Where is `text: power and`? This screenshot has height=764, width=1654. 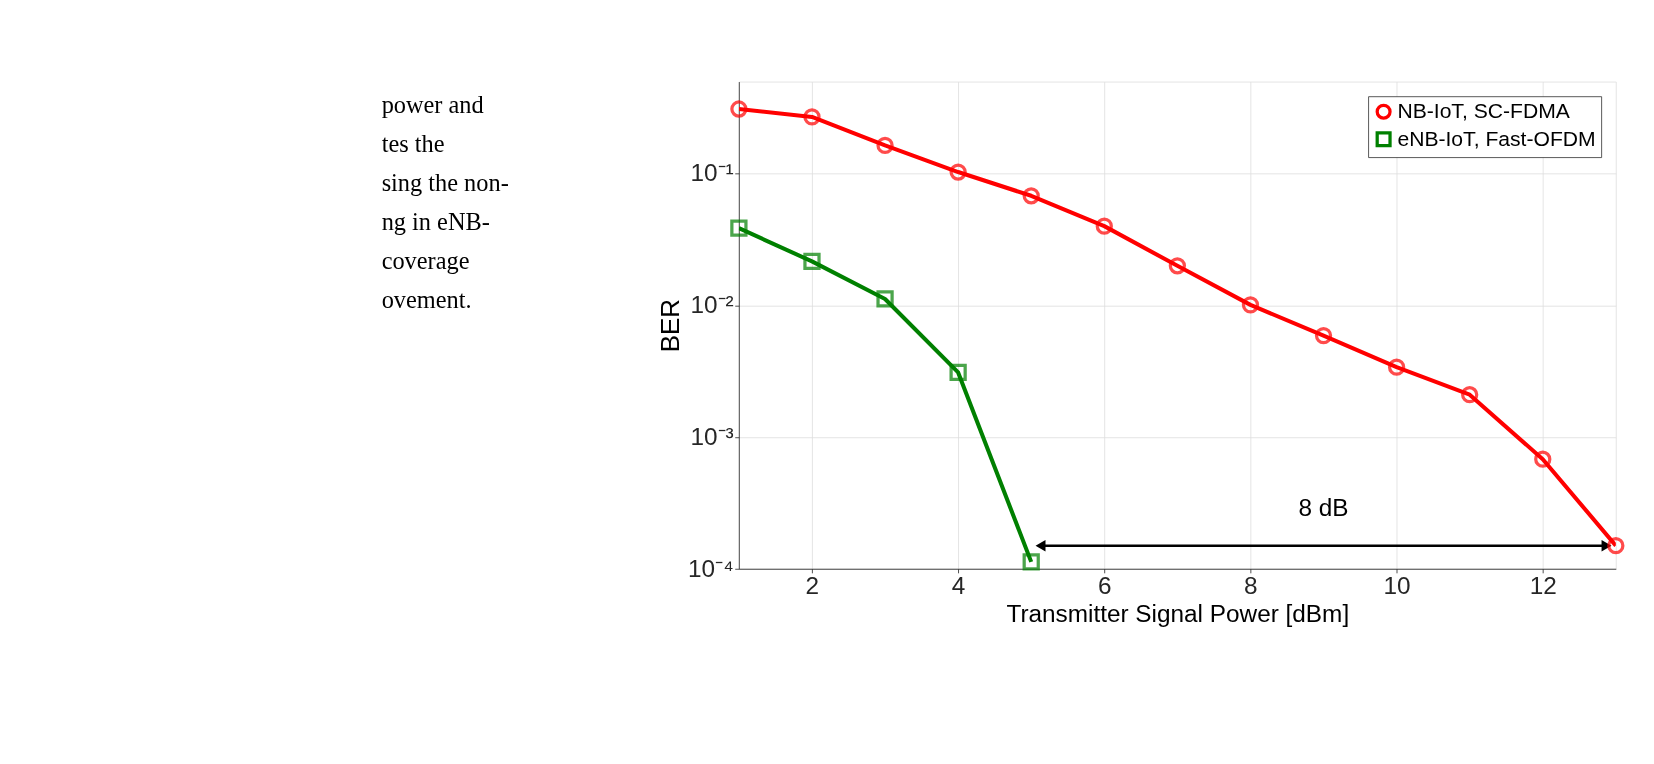
text: power and is located at coordinates (432, 105).